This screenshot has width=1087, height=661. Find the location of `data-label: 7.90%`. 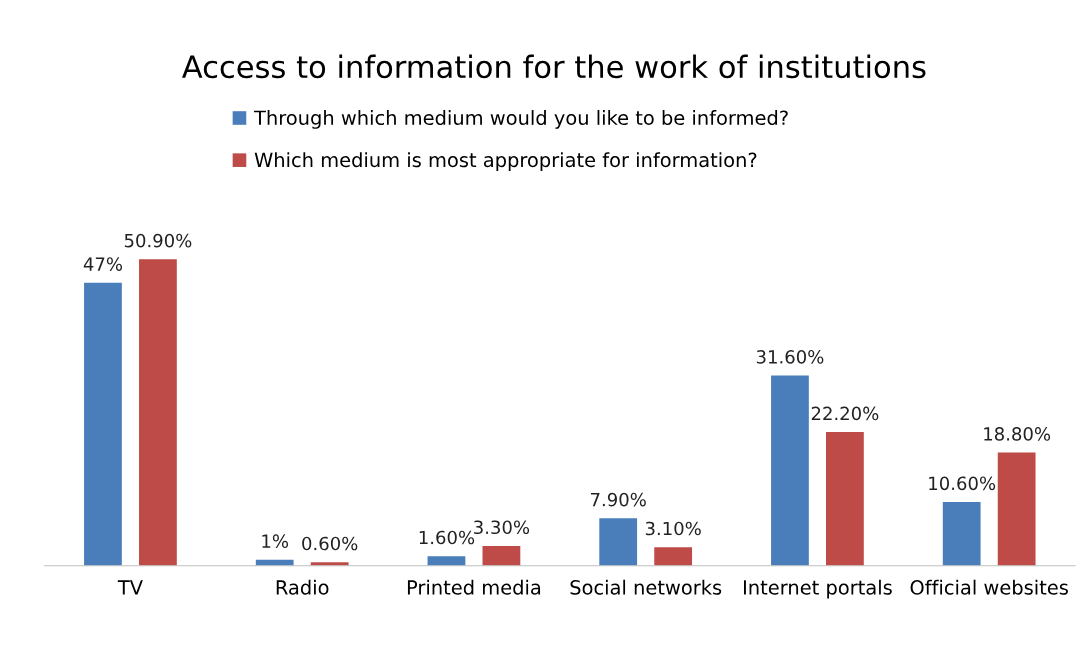

data-label: 7.90% is located at coordinates (618, 499).